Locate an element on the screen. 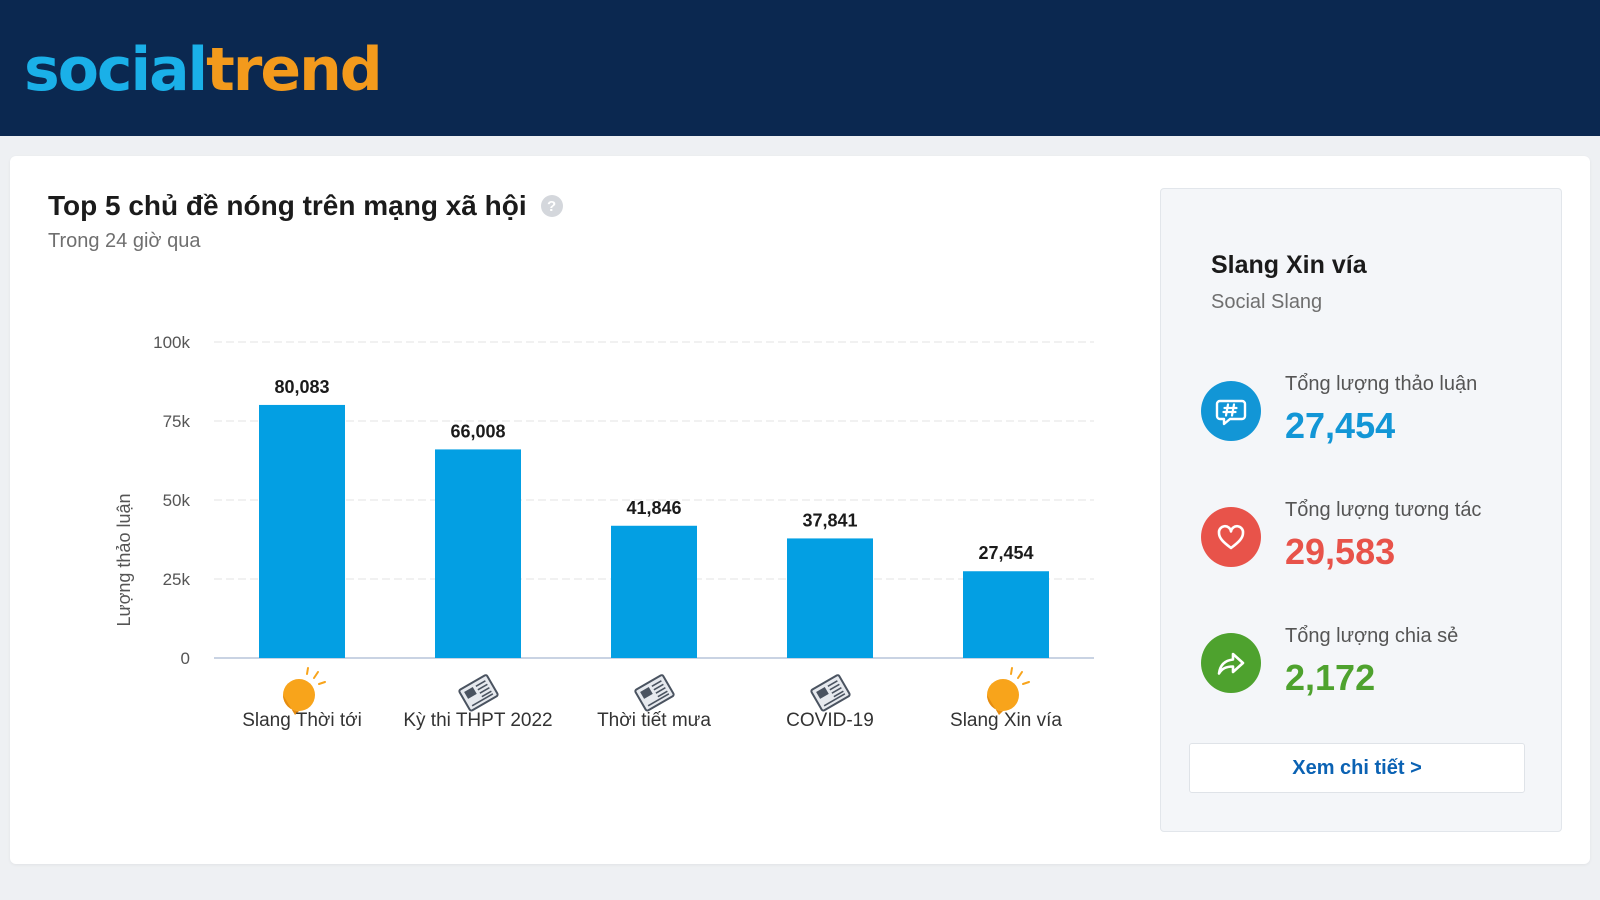  stat-interactions: Tổng lượng tương tác 29,583 is located at coordinates (1371, 549).